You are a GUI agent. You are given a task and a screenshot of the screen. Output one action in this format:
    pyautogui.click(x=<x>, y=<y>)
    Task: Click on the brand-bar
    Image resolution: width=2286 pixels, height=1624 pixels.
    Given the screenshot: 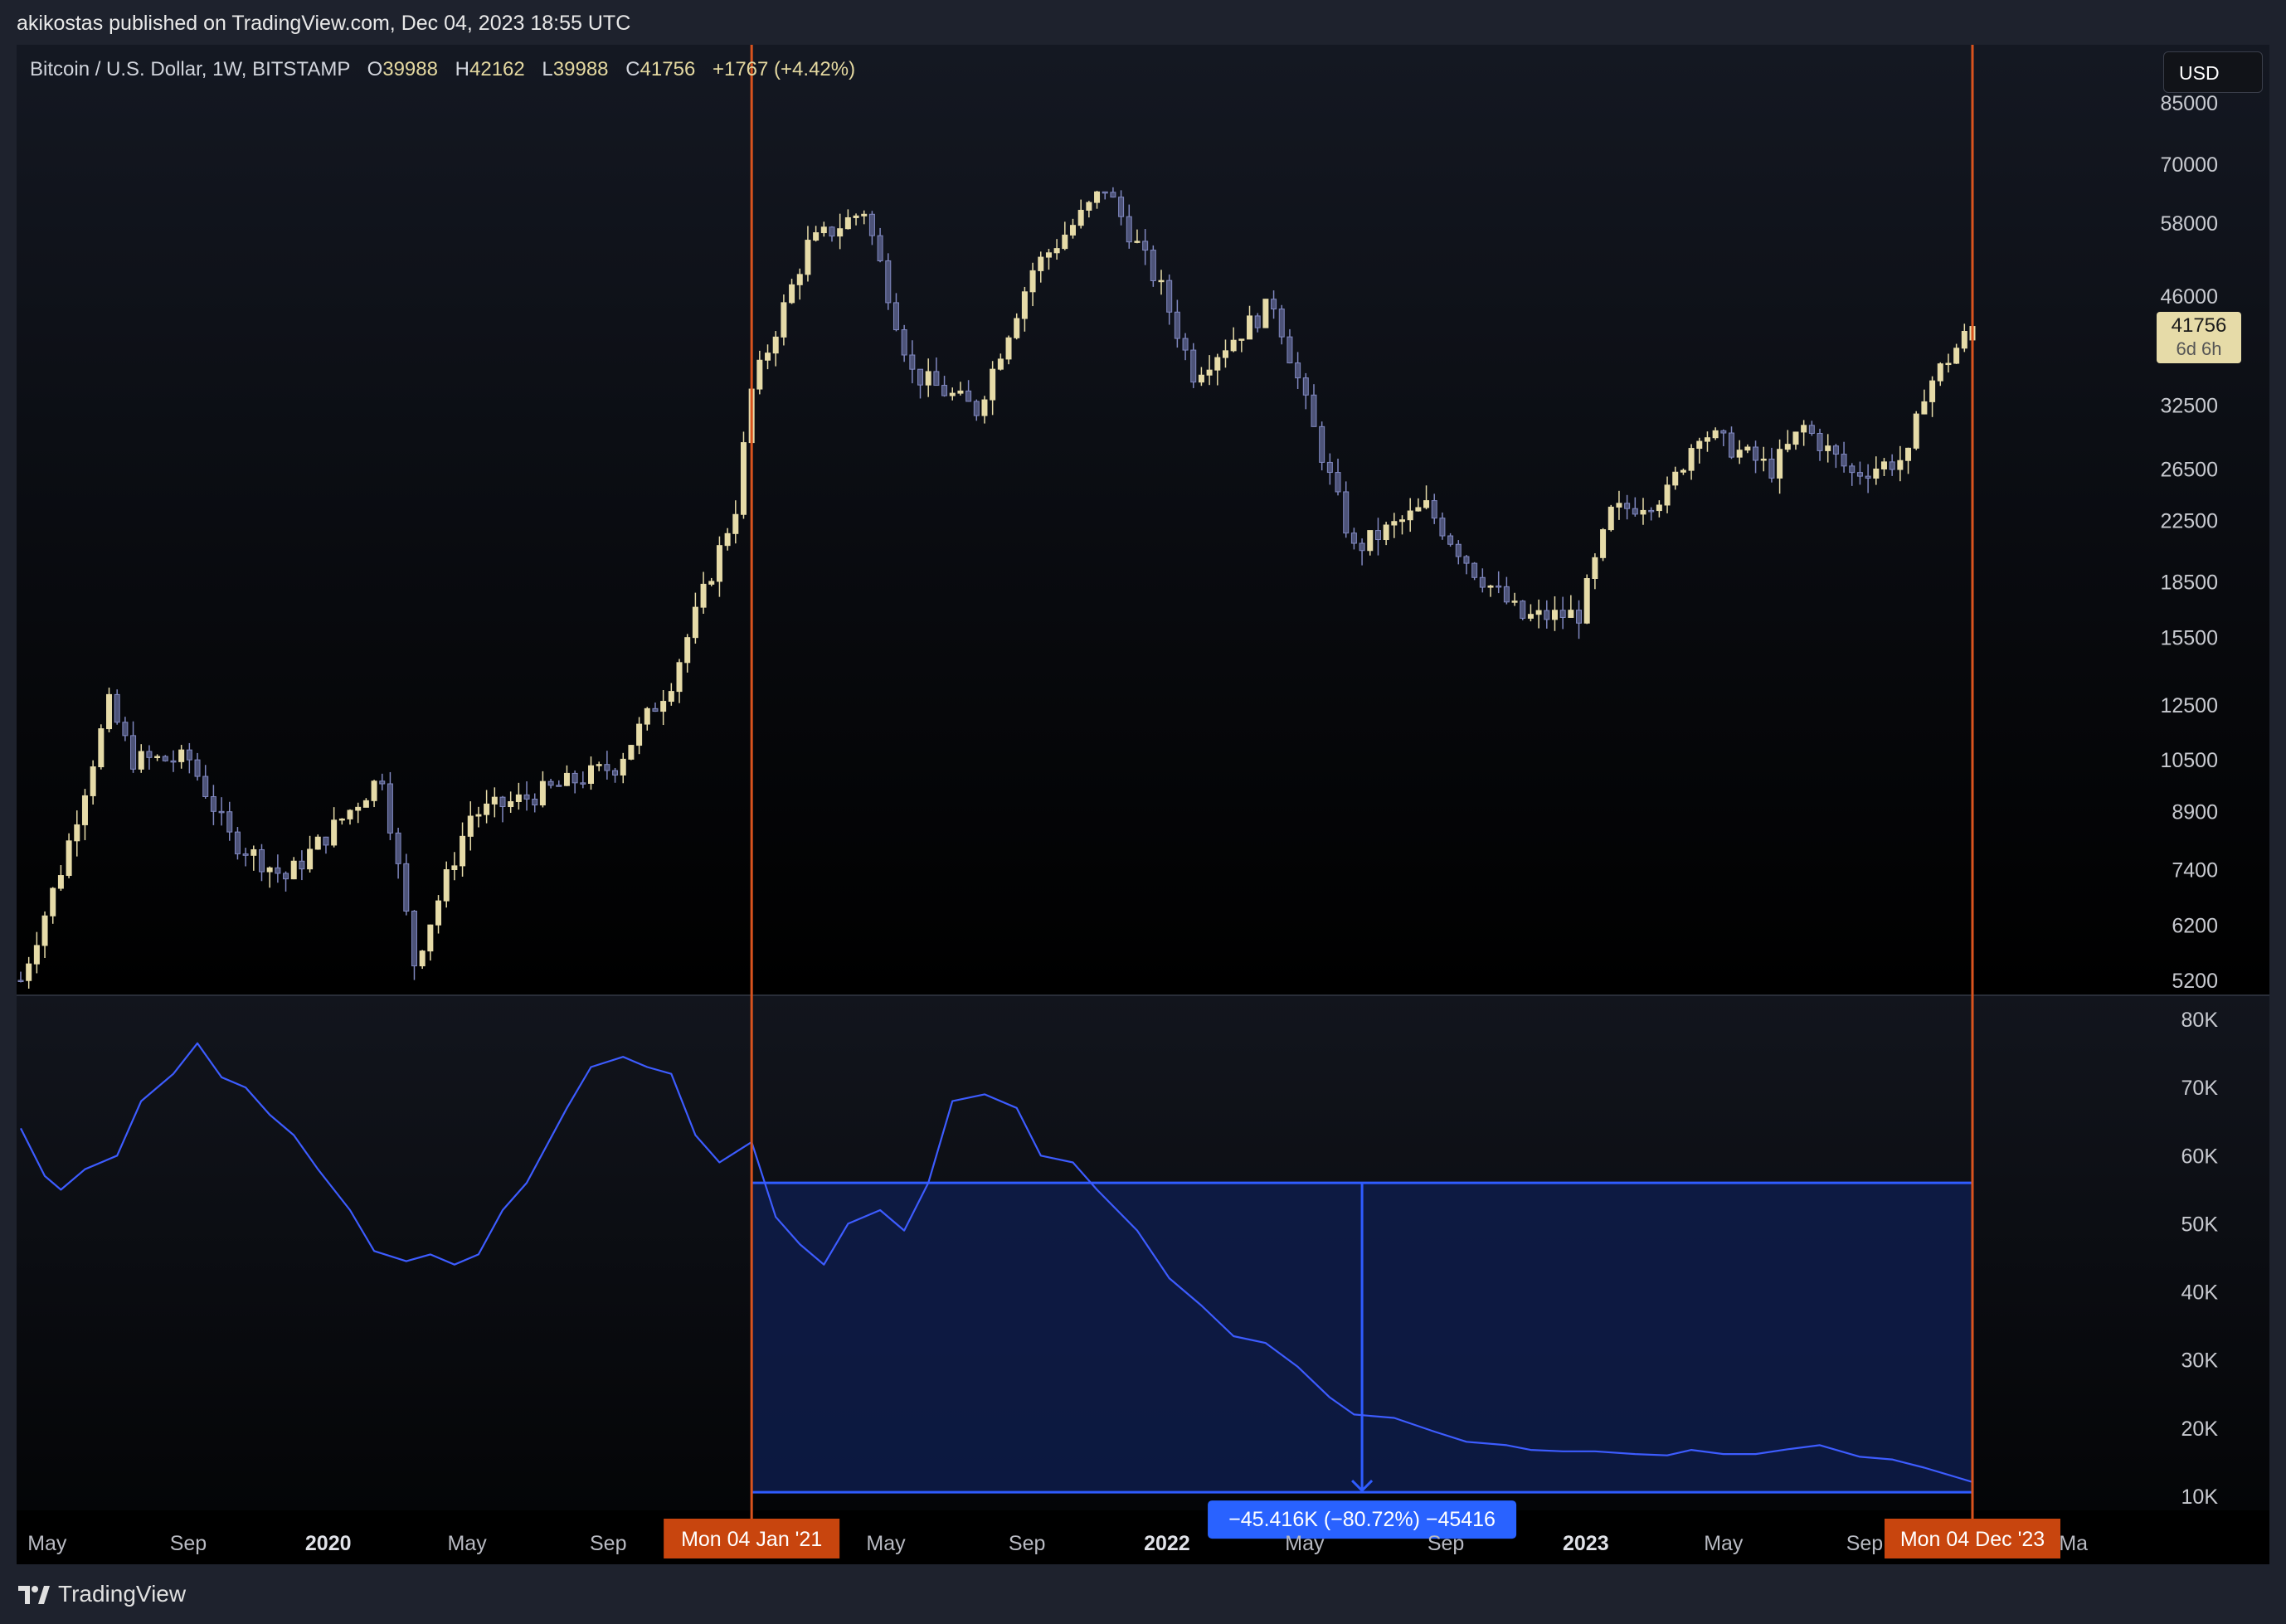 What is the action you would take?
    pyautogui.click(x=1143, y=1594)
    